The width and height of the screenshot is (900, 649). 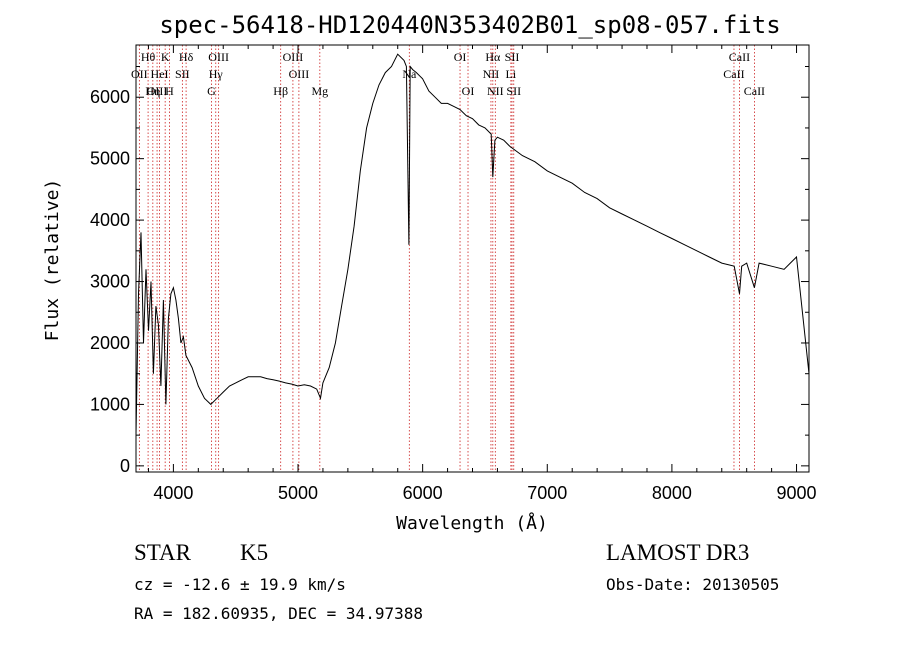 What do you see at coordinates (152, 91) in the screenshot?
I see `line-label: Hη` at bounding box center [152, 91].